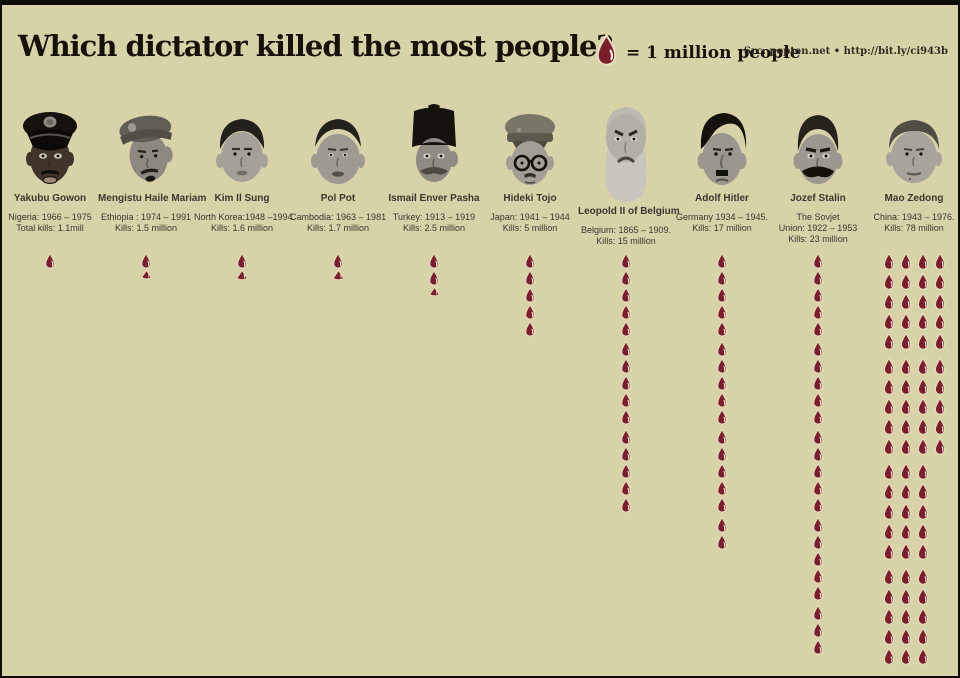  Describe the element at coordinates (722, 149) in the screenshot. I see `adolf-hitler-portrait-image` at that location.